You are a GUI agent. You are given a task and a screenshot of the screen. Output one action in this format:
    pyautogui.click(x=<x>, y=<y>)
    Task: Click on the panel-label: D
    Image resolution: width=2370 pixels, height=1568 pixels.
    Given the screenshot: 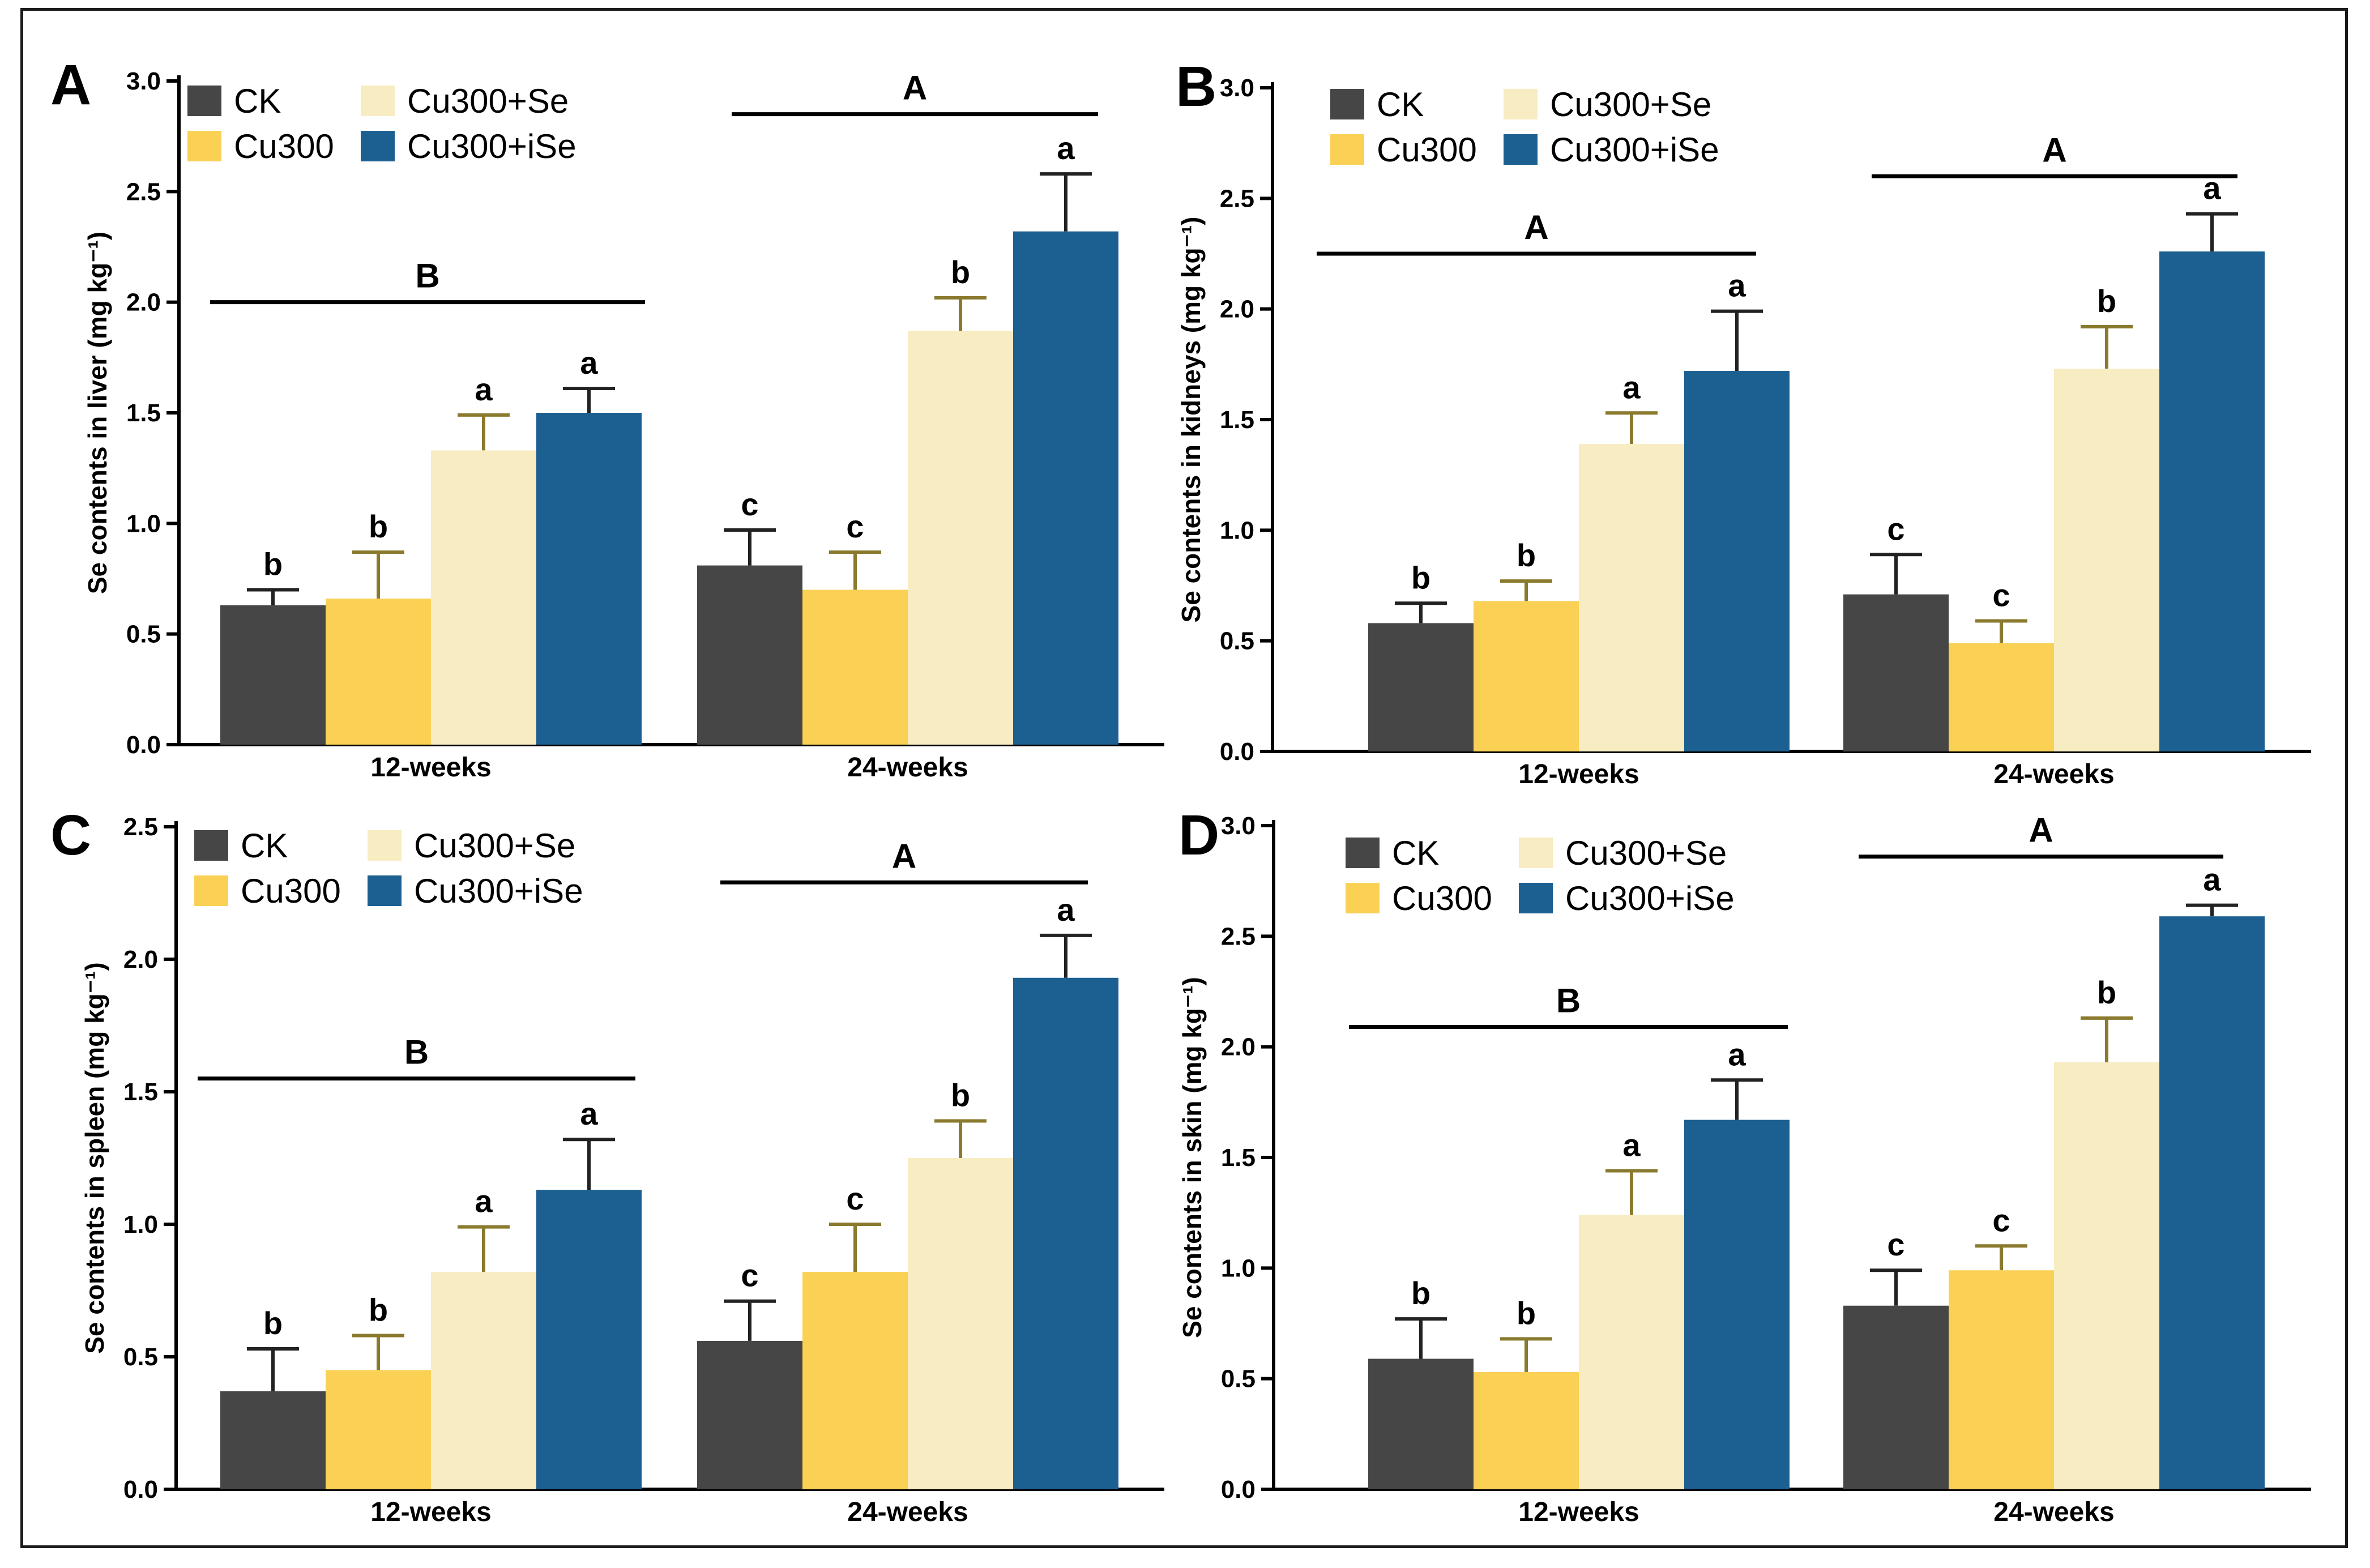 What is the action you would take?
    pyautogui.click(x=1199, y=835)
    